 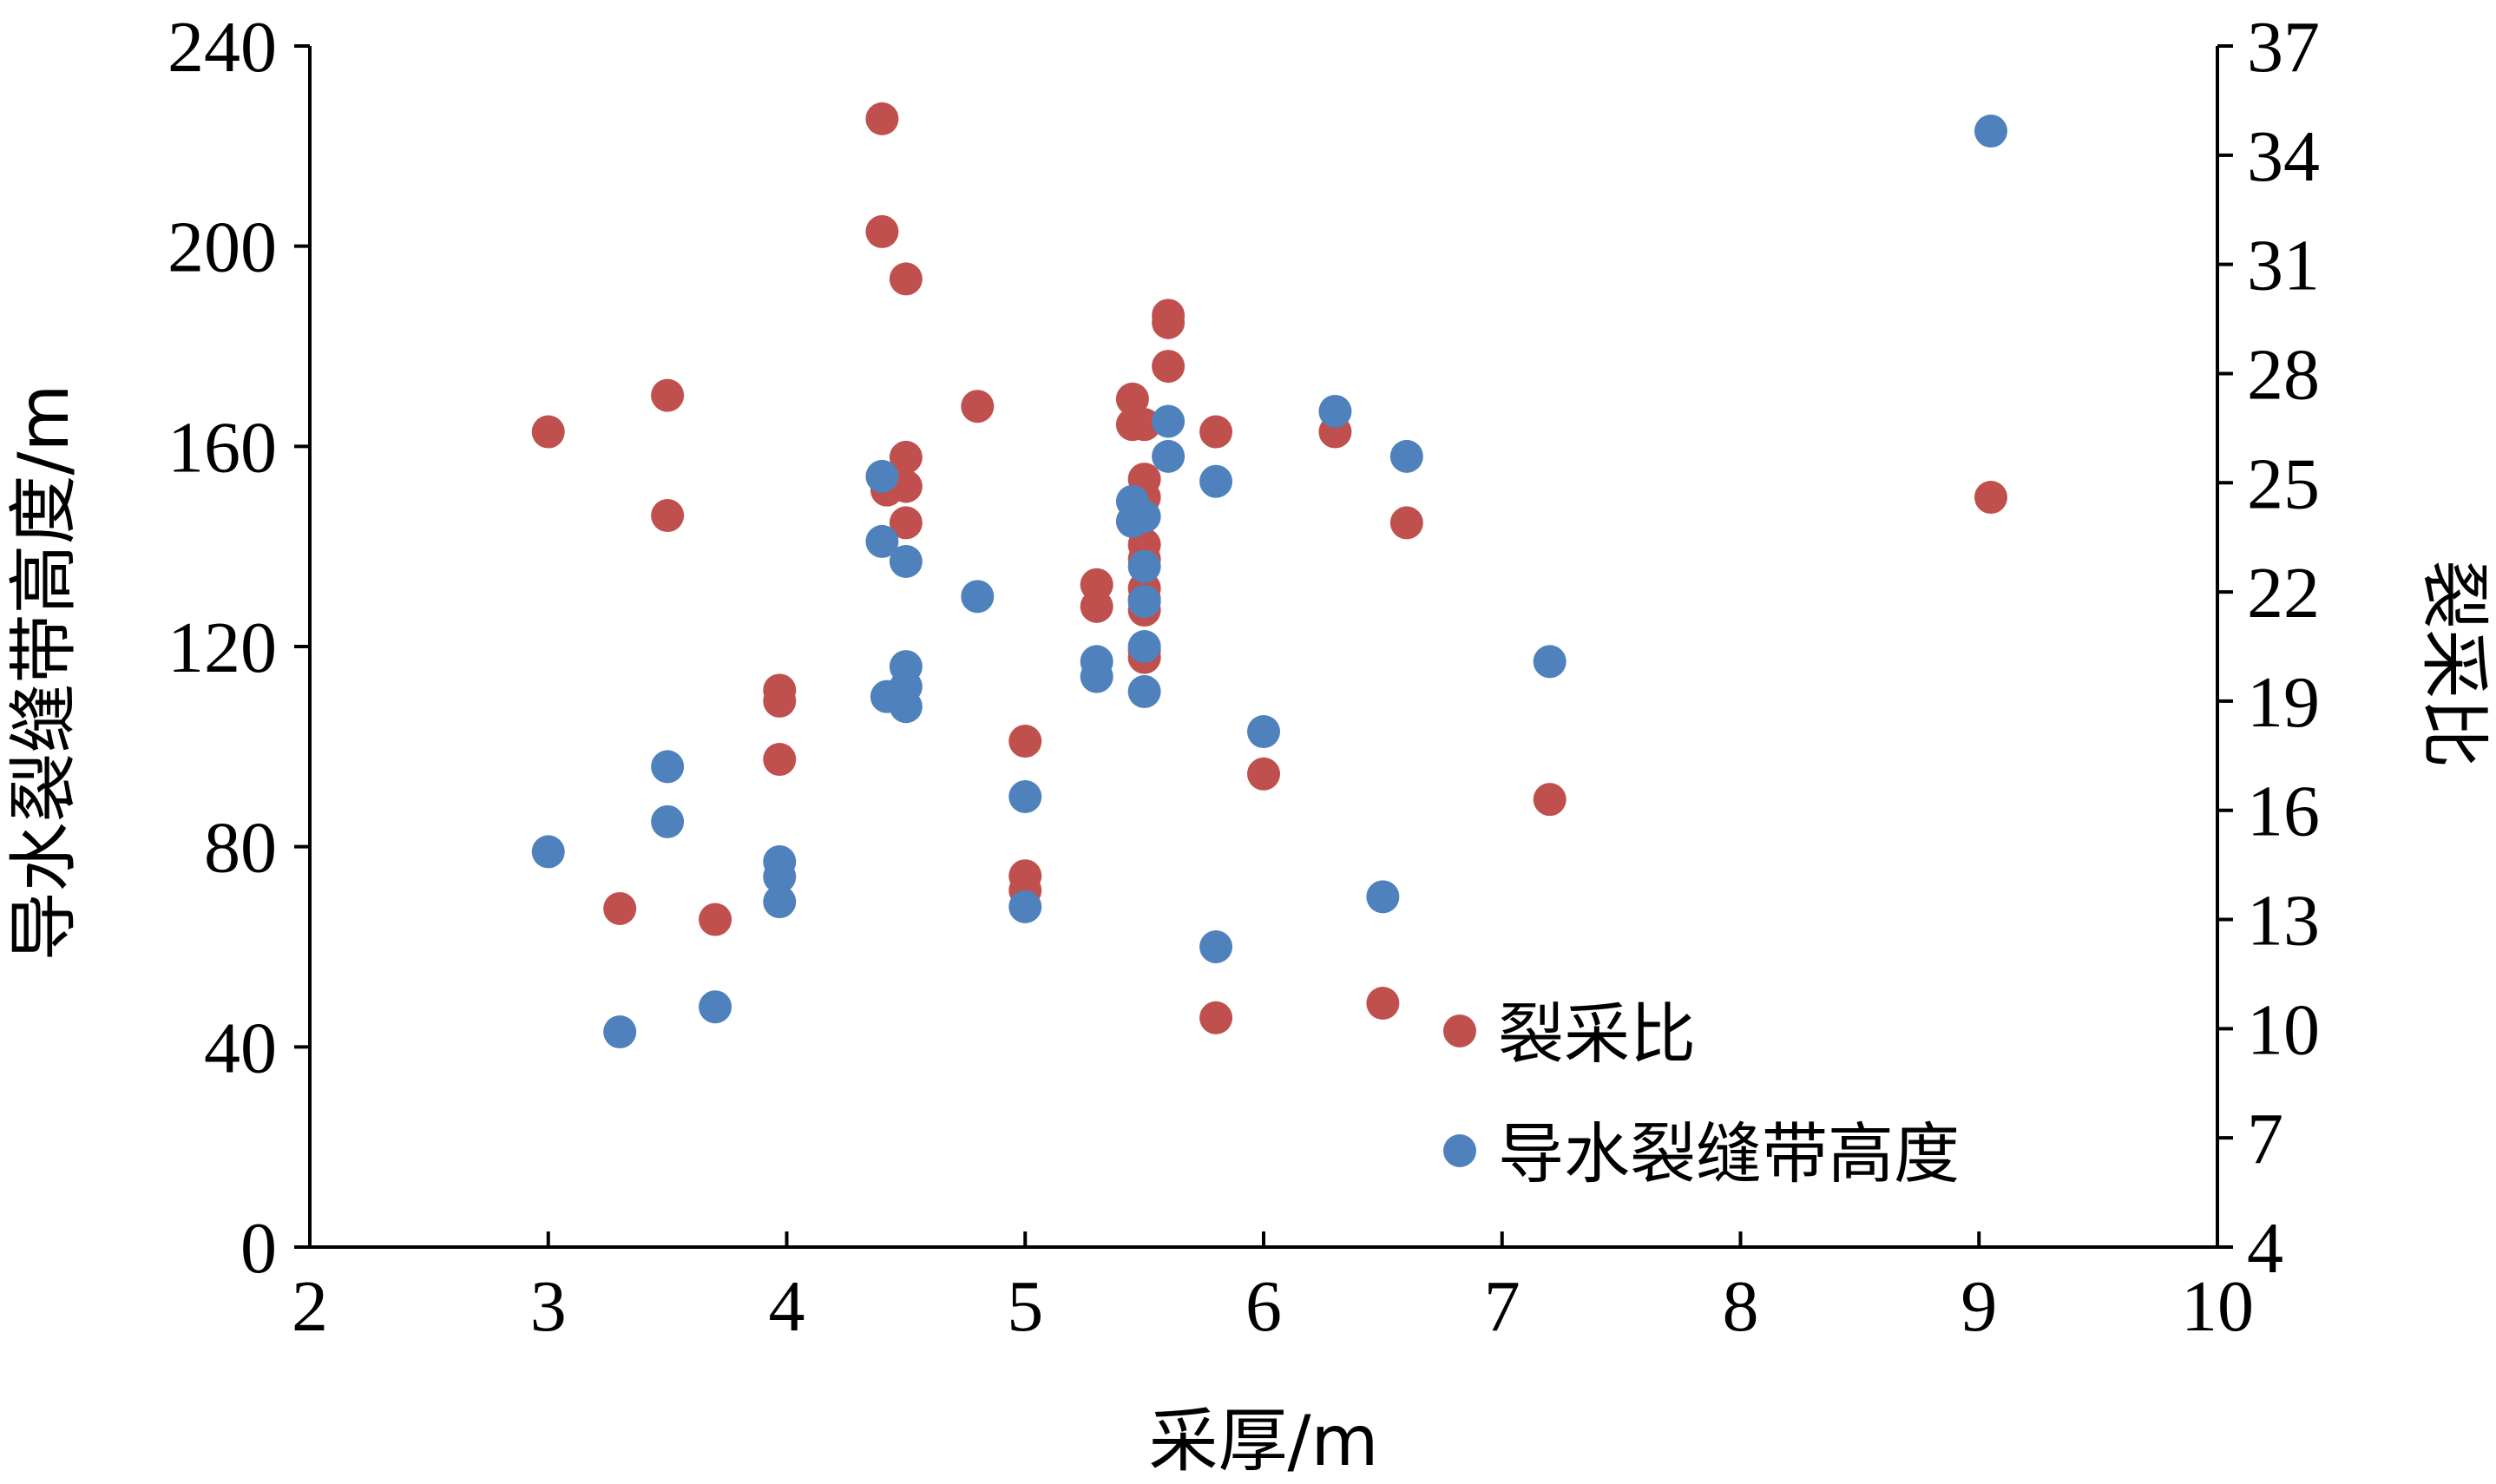 What do you see at coordinates (1263, 1306) in the screenshot?
I see `x-tick-label: 6` at bounding box center [1263, 1306].